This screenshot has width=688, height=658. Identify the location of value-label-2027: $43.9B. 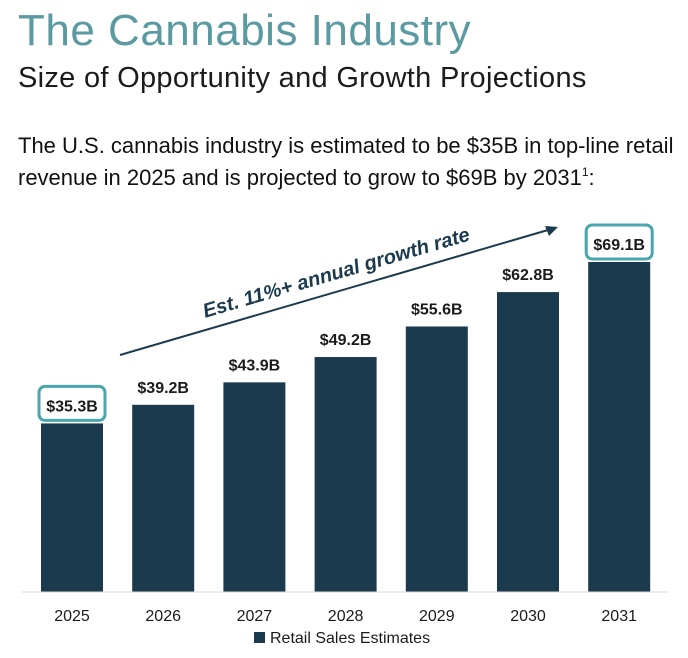
(255, 365).